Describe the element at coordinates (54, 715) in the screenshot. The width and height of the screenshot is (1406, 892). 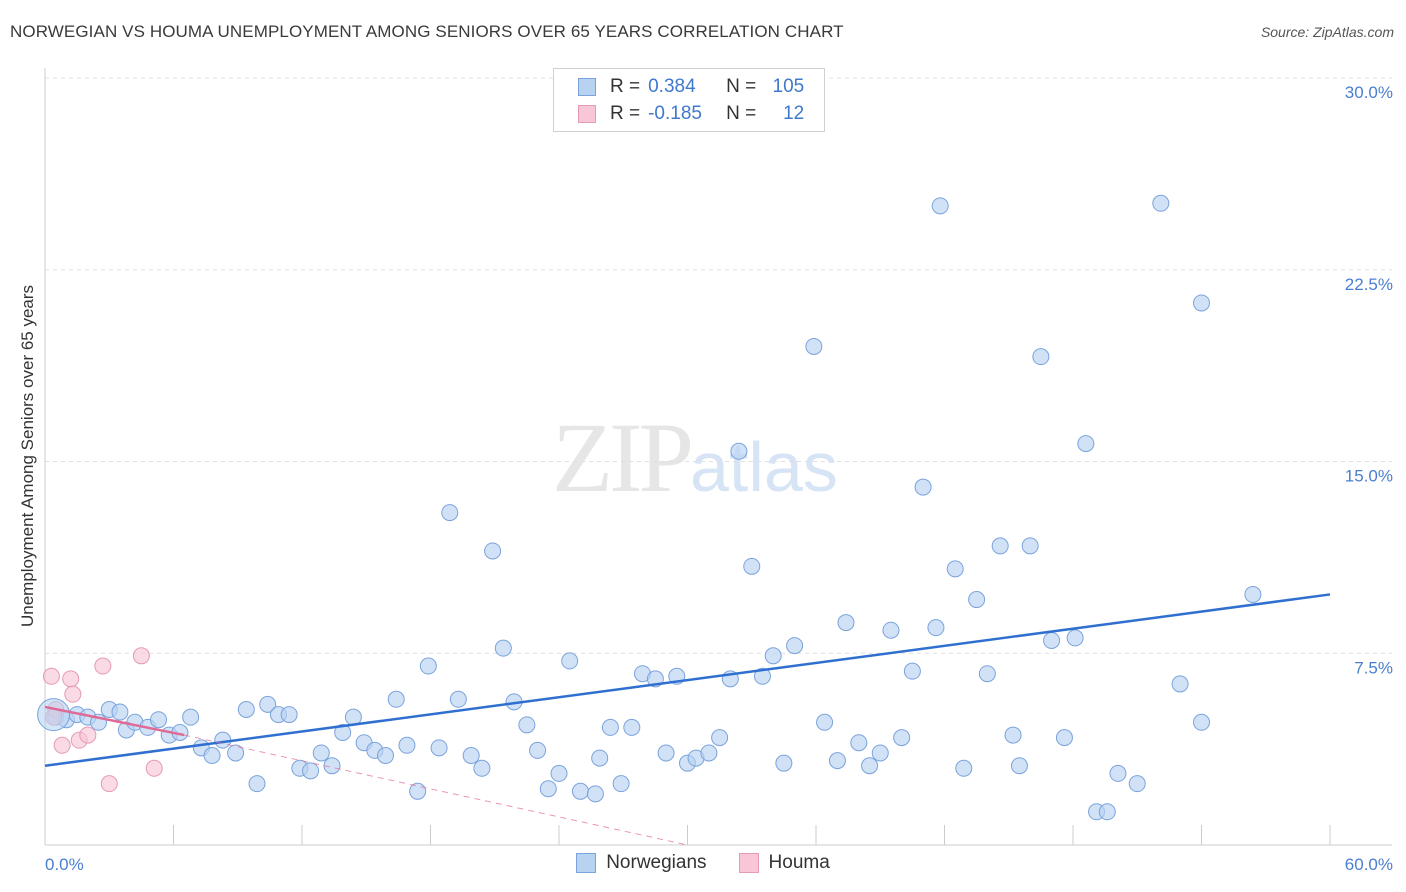
I see `point-cluster-norwegians` at that location.